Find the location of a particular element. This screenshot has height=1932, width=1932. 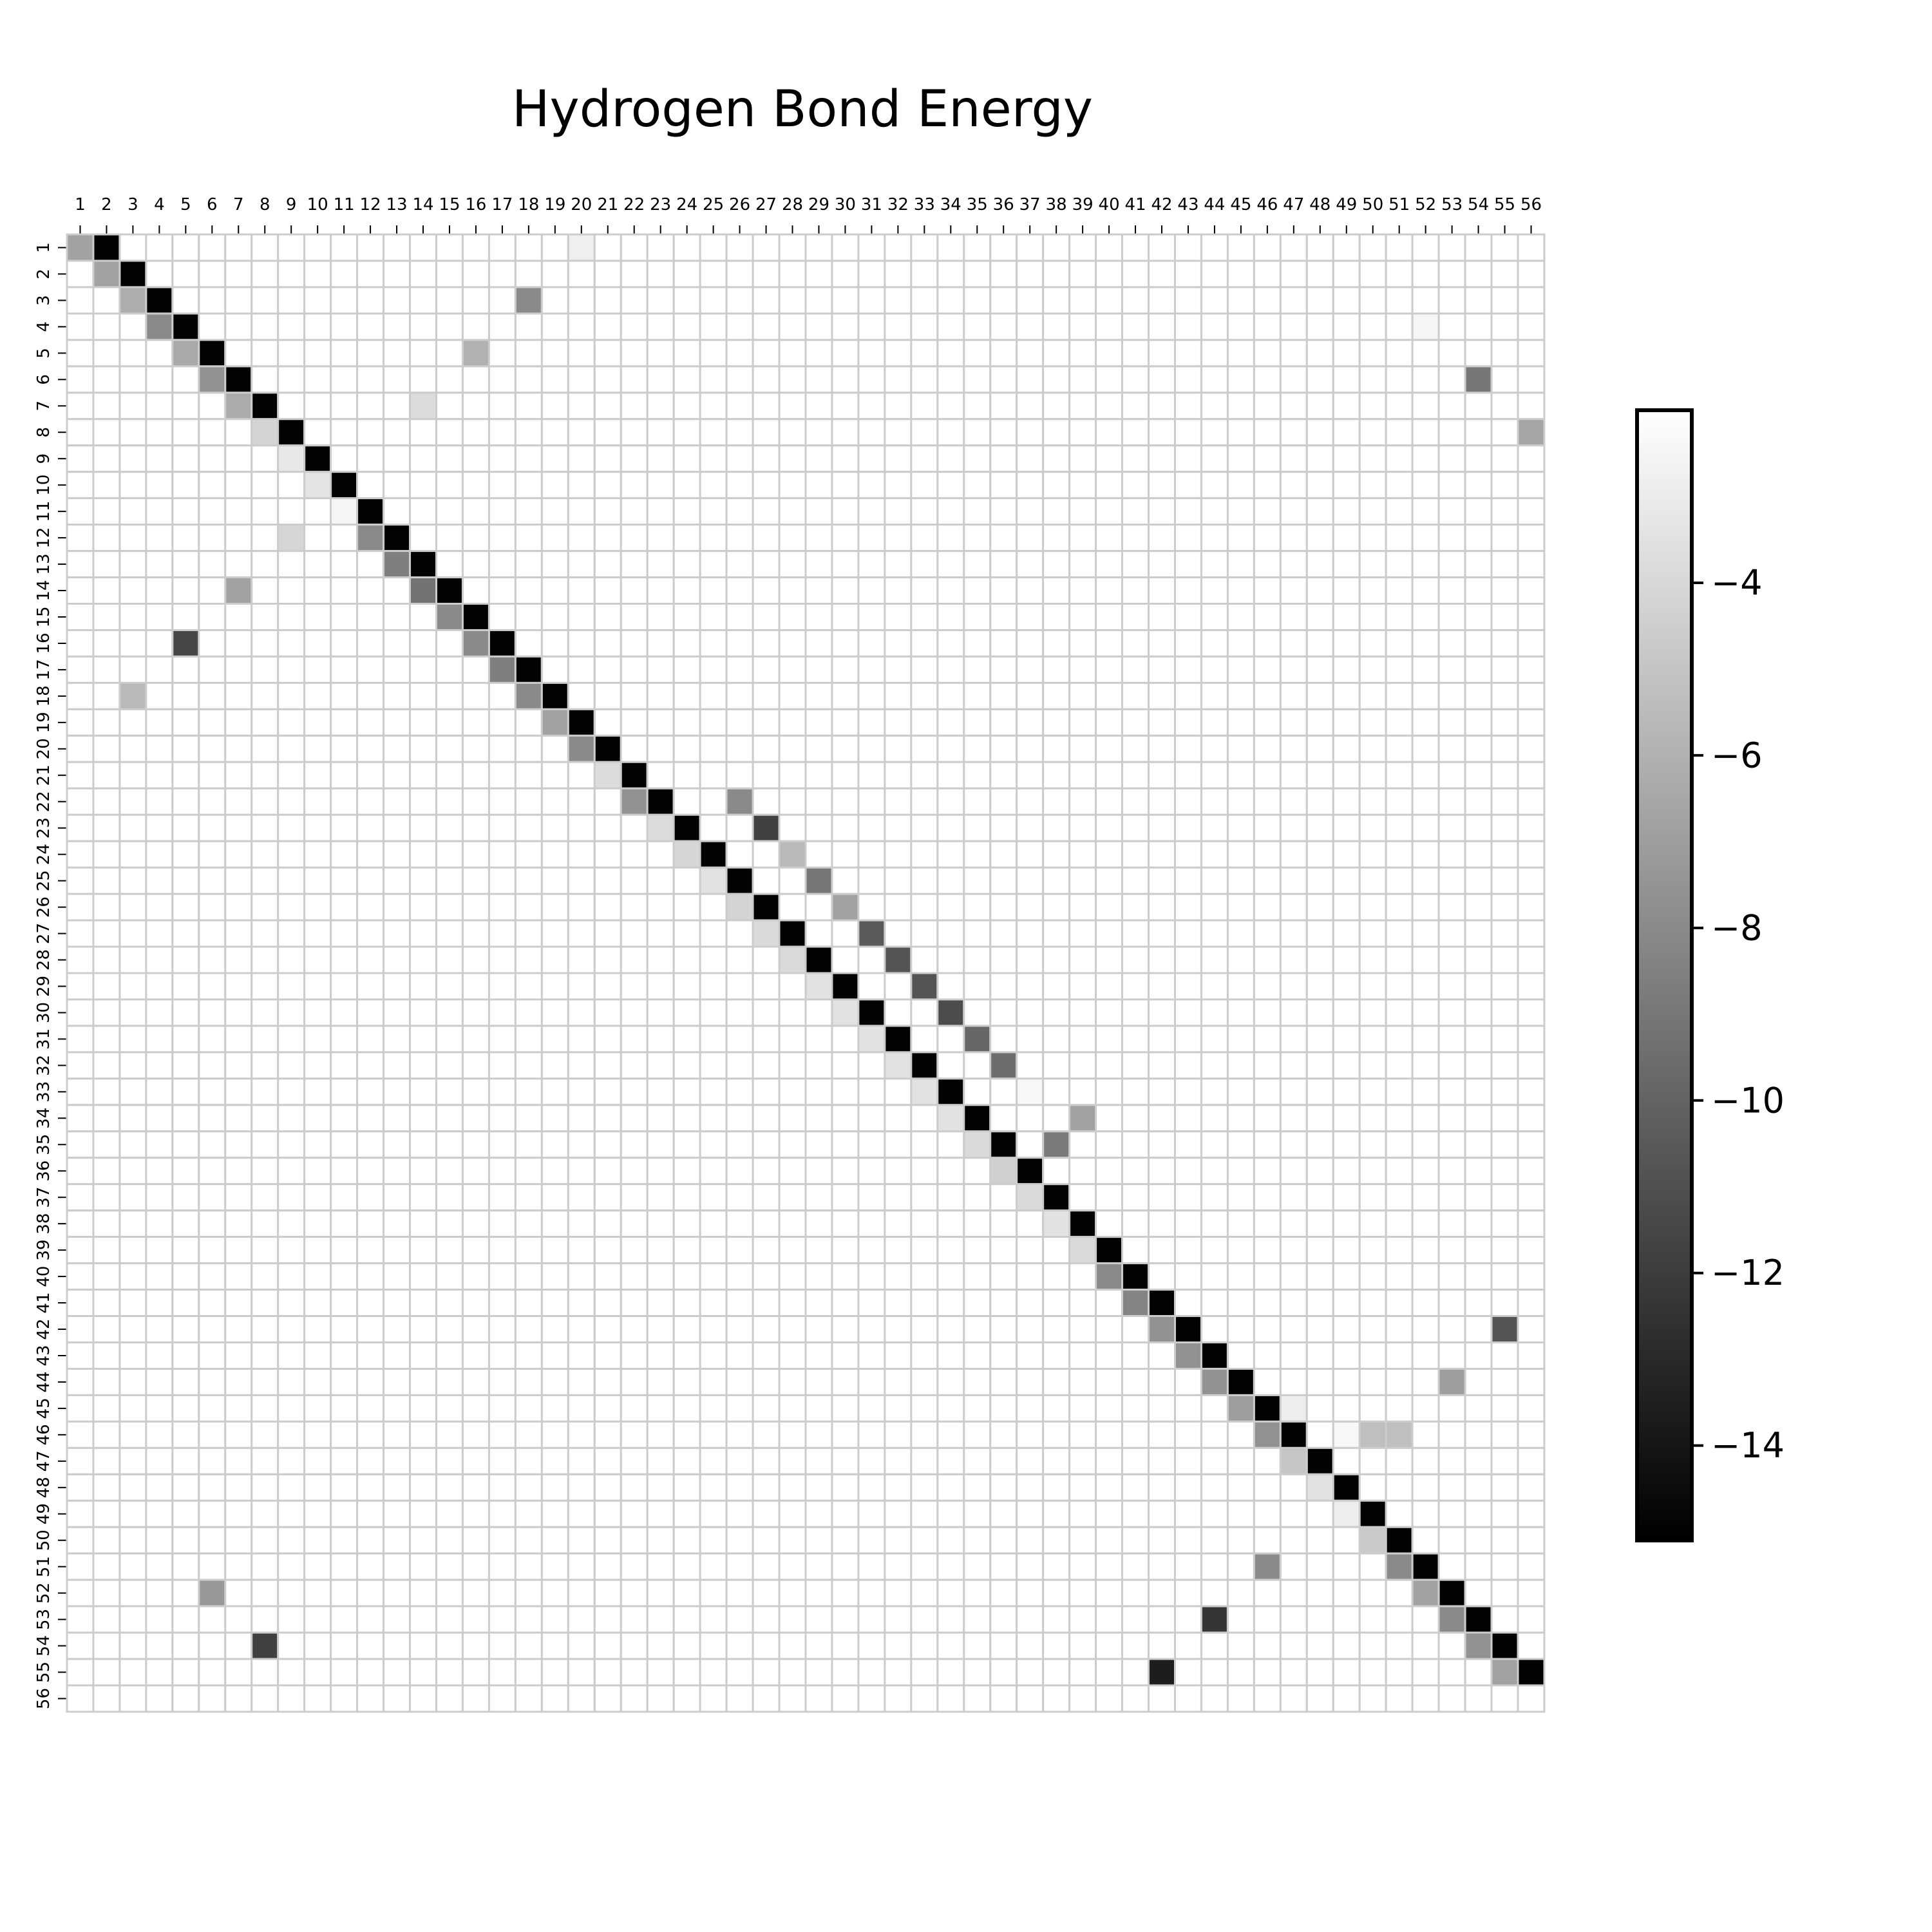

y-tick-label: 46 is located at coordinates (44, 1434).